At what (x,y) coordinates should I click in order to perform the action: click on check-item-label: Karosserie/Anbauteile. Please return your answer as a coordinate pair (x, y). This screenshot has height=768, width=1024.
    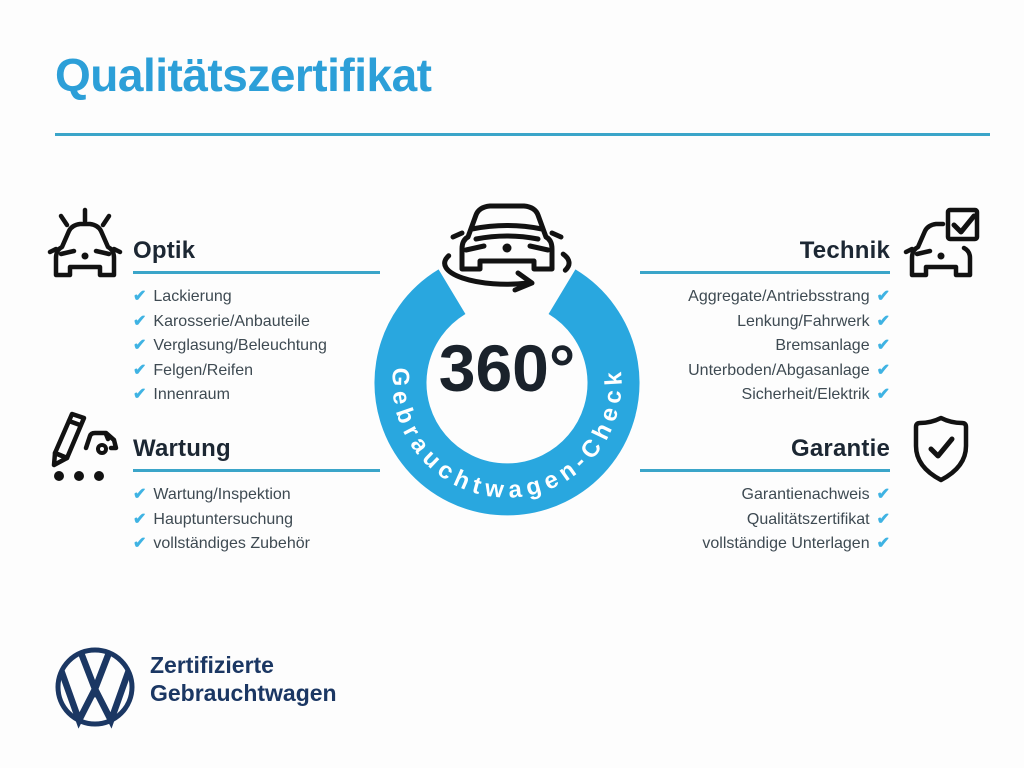
    Looking at the image, I should click on (231, 321).